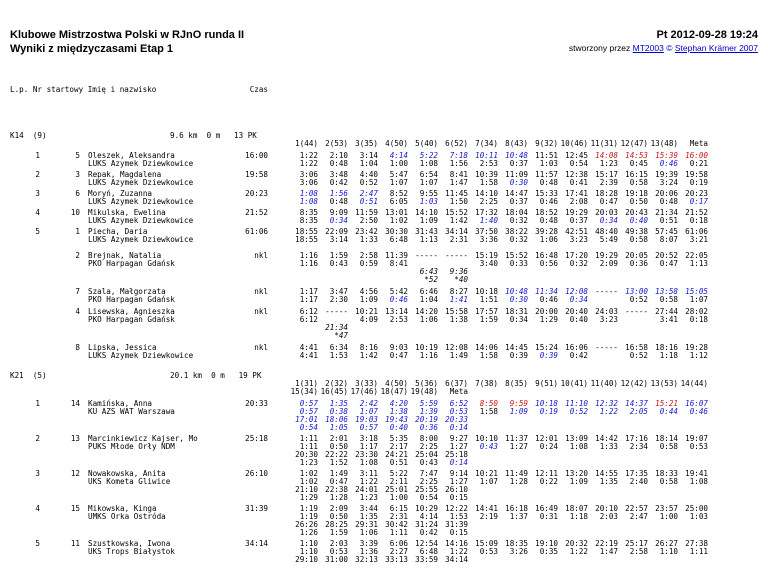 Image resolution: width=768 pixels, height=583 pixels. I want to click on time-cell: 24:21, so click(396, 454).